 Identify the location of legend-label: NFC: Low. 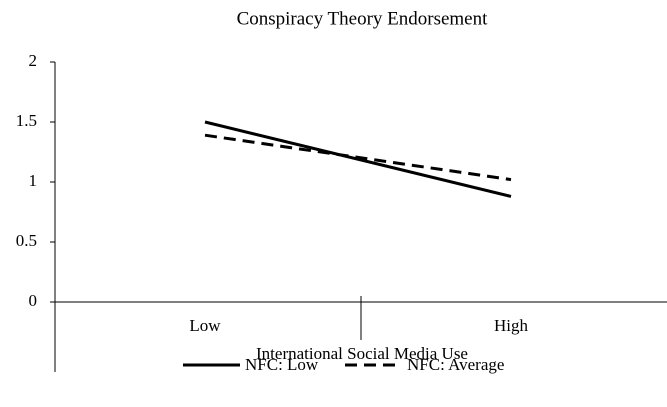
(282, 364).